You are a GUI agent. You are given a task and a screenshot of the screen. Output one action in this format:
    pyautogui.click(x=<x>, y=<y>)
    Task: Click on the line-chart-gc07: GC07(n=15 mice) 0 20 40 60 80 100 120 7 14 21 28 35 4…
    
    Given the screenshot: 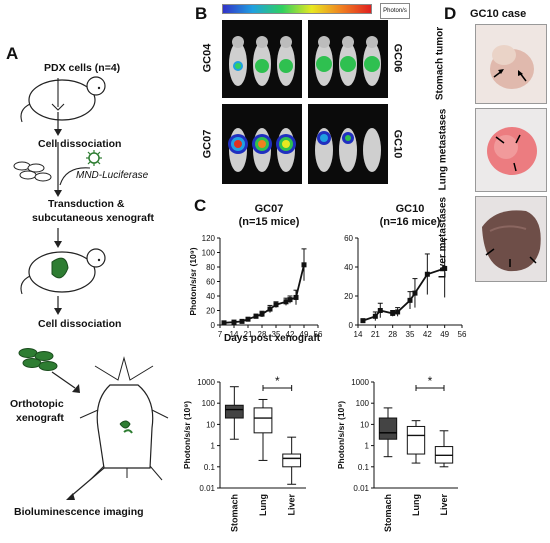 What is the action you would take?
    pyautogui.click(x=255, y=271)
    